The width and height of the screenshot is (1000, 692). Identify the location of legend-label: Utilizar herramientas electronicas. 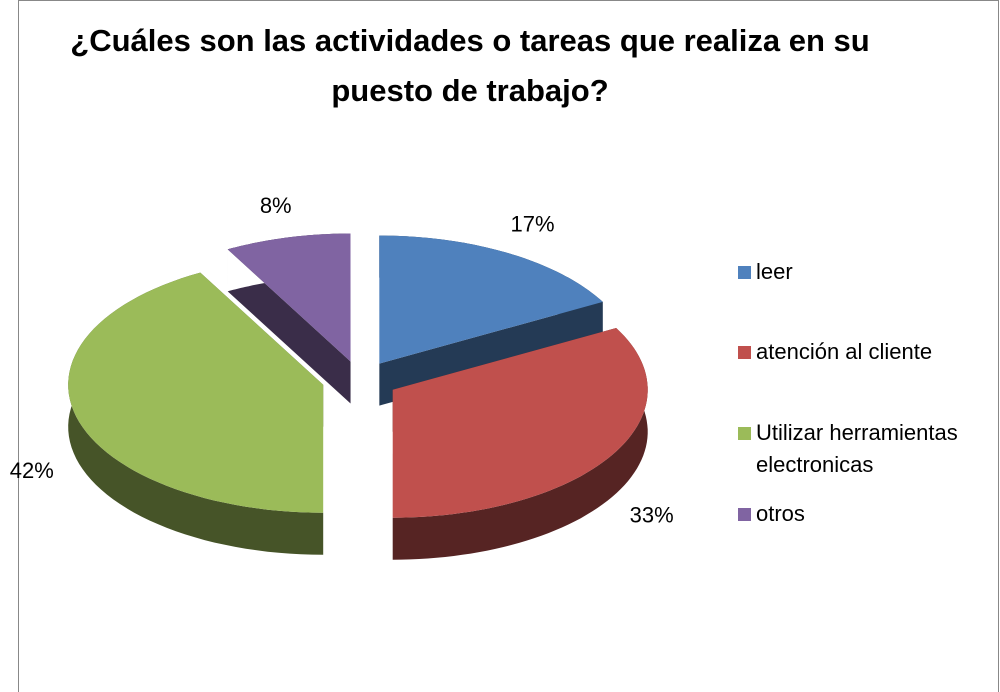
(857, 448).